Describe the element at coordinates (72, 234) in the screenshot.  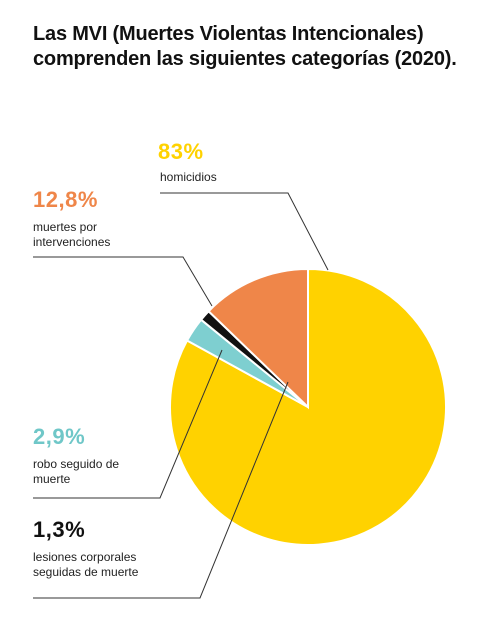
I see `intervenciones-label: muertes por intervenciones` at that location.